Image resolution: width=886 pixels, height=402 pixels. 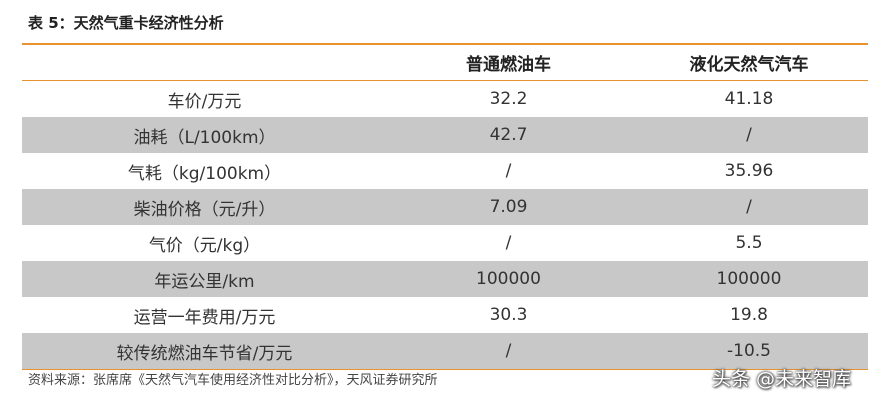 What do you see at coordinates (204, 101) in the screenshot?
I see `row-label: 车价/万元` at bounding box center [204, 101].